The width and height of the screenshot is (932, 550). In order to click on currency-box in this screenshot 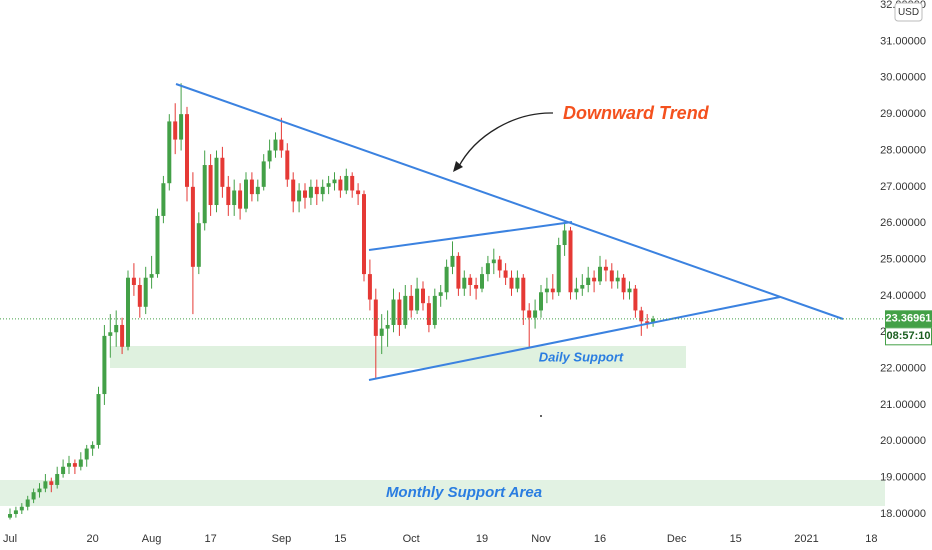, I will do `click(908, 12)`.